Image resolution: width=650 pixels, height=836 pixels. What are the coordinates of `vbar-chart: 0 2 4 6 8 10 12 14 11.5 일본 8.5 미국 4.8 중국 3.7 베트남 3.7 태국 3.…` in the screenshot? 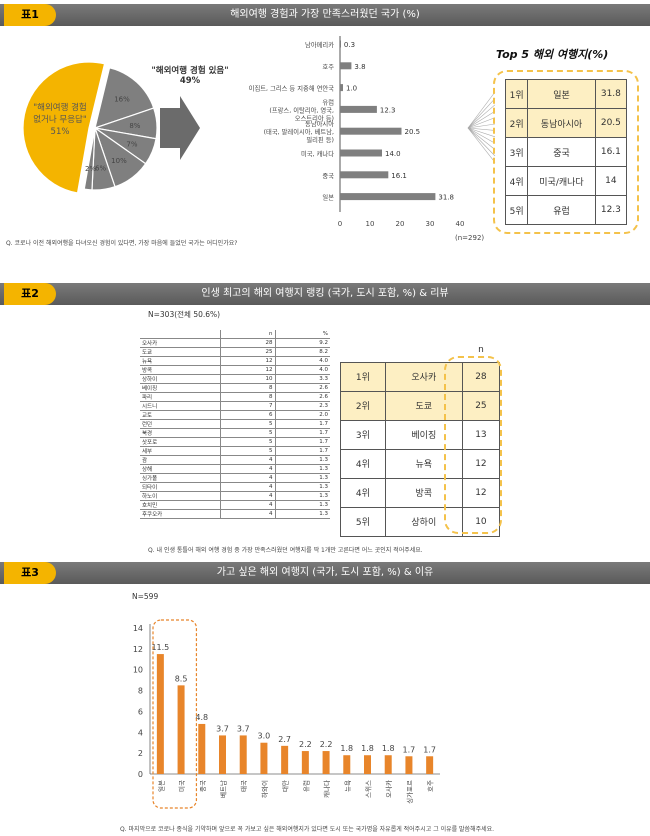 It's located at (286, 714).